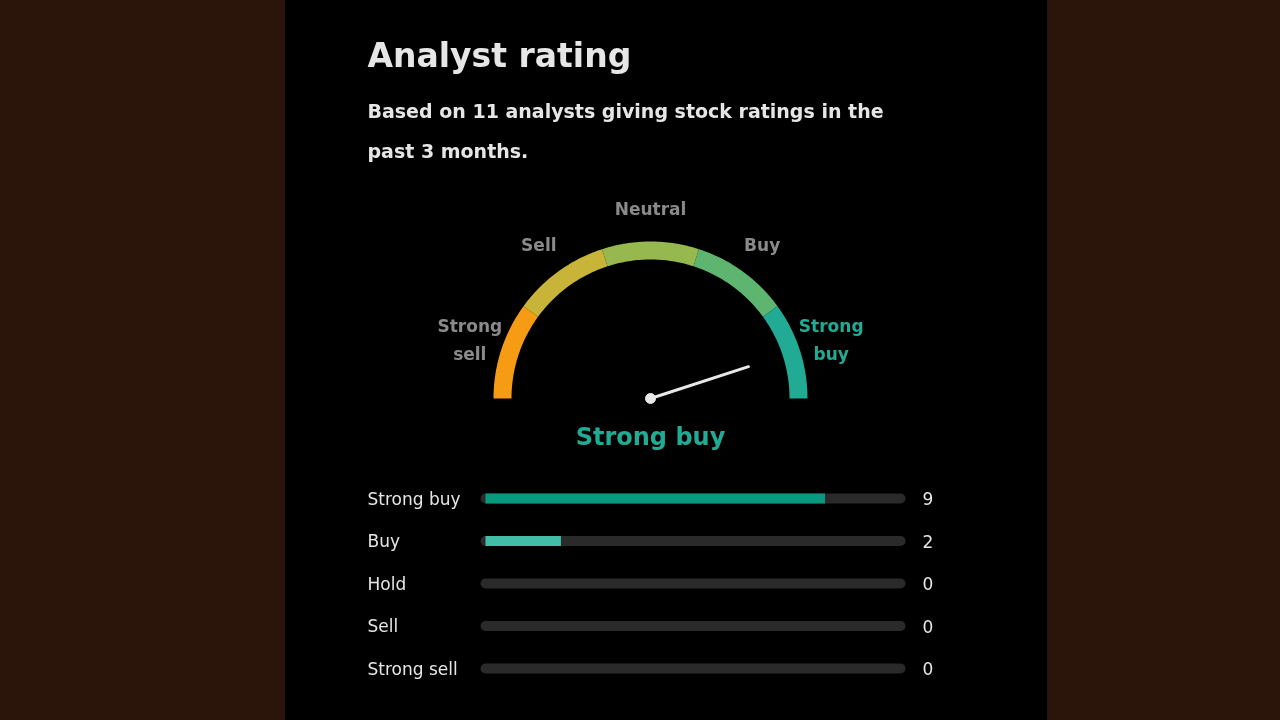  What do you see at coordinates (412, 668) in the screenshot?
I see `y-tick-label: Strong sell` at bounding box center [412, 668].